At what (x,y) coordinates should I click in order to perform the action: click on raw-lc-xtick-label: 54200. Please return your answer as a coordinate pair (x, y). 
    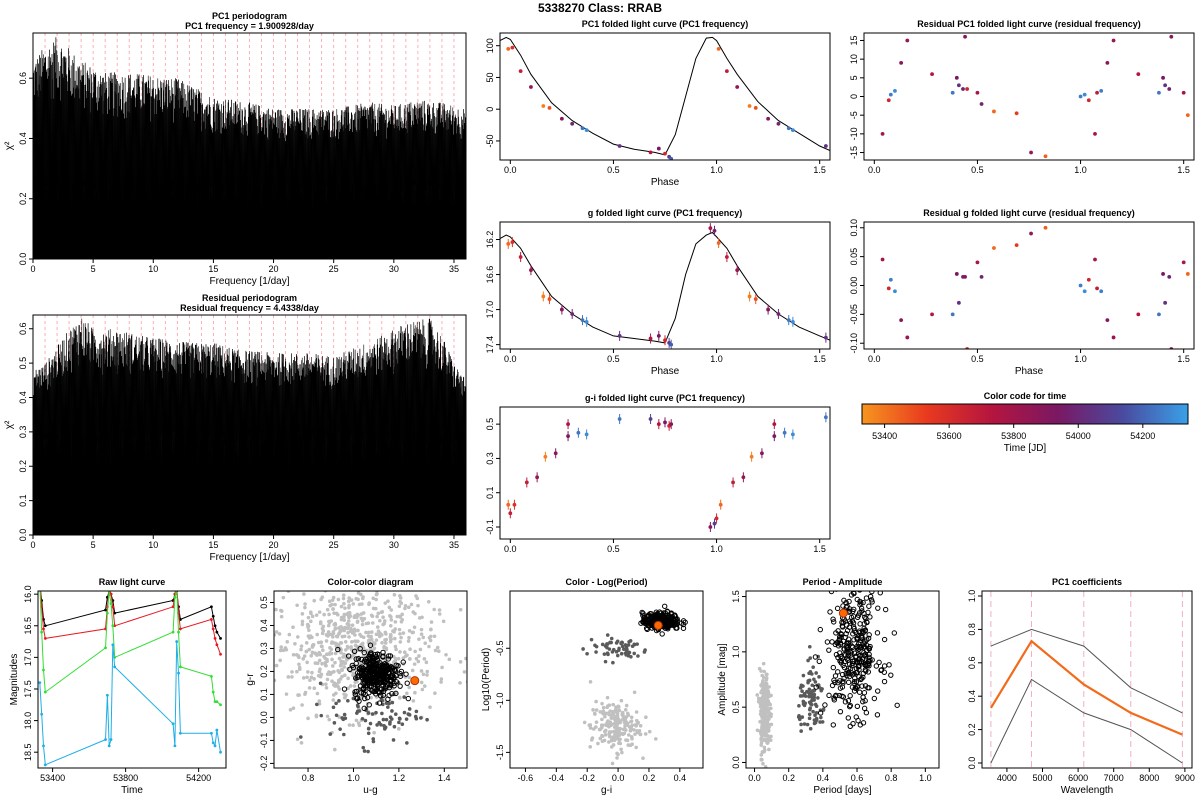
    Looking at the image, I should click on (198, 778).